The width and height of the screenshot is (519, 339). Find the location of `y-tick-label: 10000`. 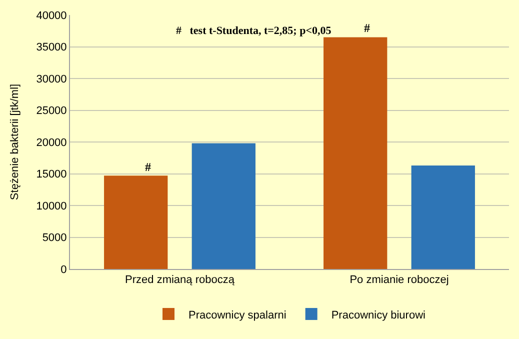

y-tick-label: 10000 is located at coordinates (51, 206).